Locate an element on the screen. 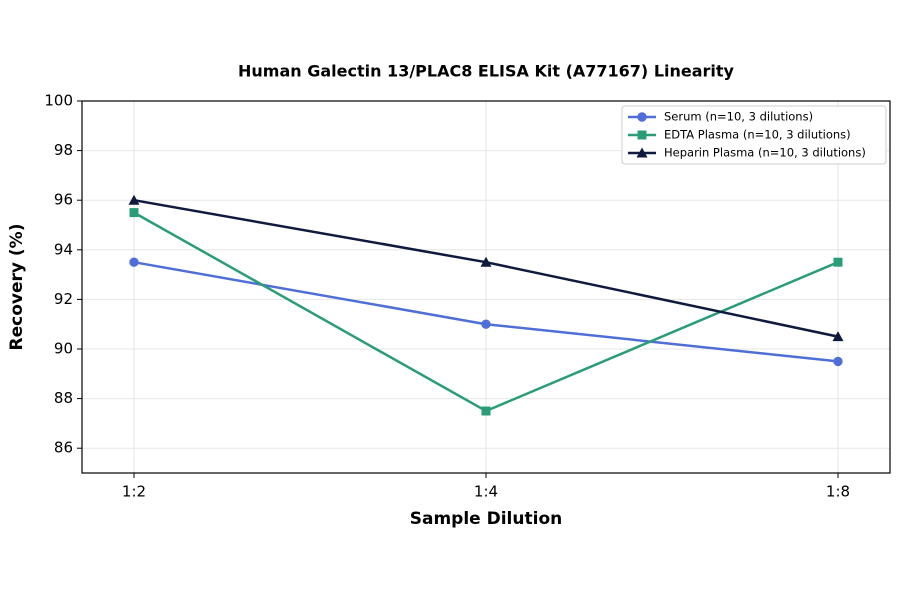 This screenshot has height=594, width=900. y-tick-label: 96 is located at coordinates (63, 200).